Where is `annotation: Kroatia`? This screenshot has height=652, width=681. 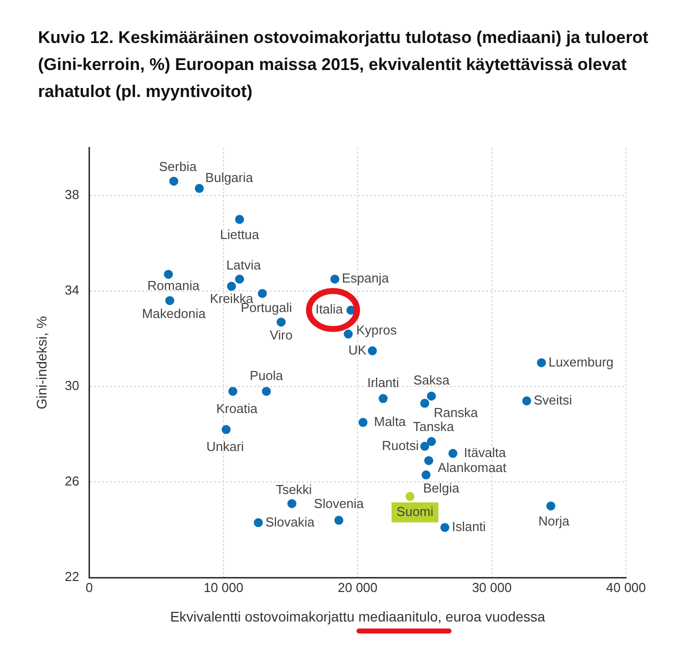 annotation: Kroatia is located at coordinates (237, 408).